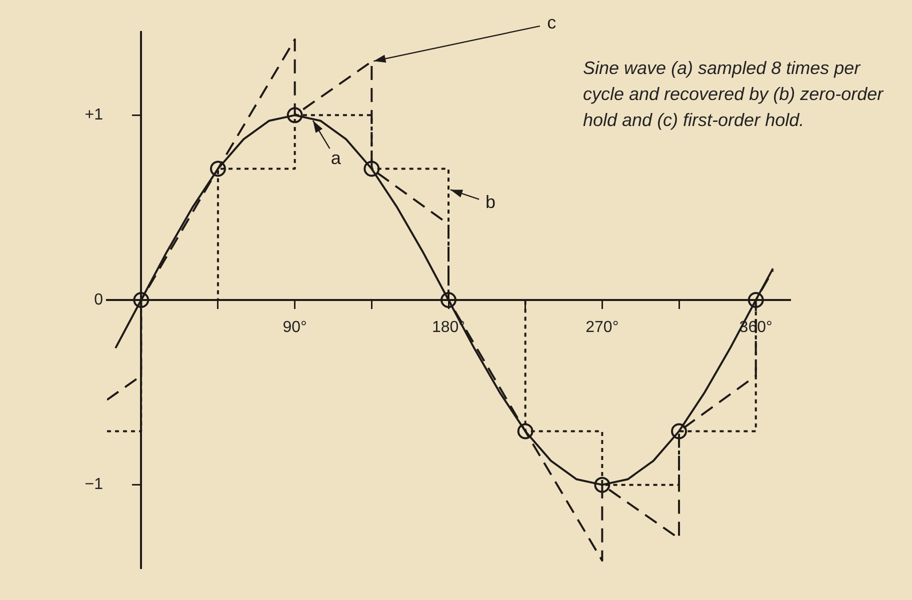  What do you see at coordinates (99, 299) in the screenshot?
I see `y-tick-label: 0` at bounding box center [99, 299].